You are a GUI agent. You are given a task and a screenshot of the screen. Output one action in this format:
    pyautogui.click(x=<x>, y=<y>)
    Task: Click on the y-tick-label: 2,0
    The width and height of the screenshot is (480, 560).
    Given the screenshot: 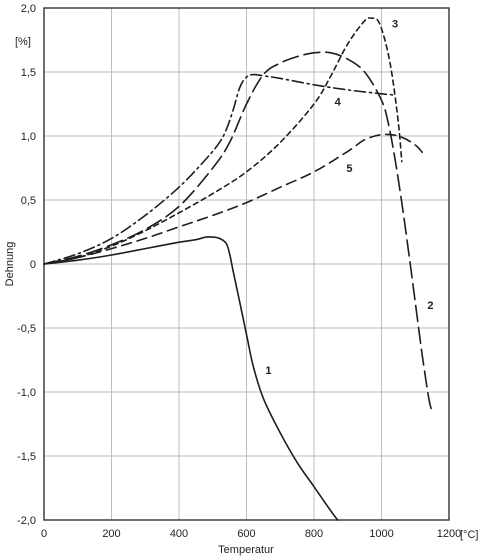 What is the action you would take?
    pyautogui.click(x=28, y=9)
    